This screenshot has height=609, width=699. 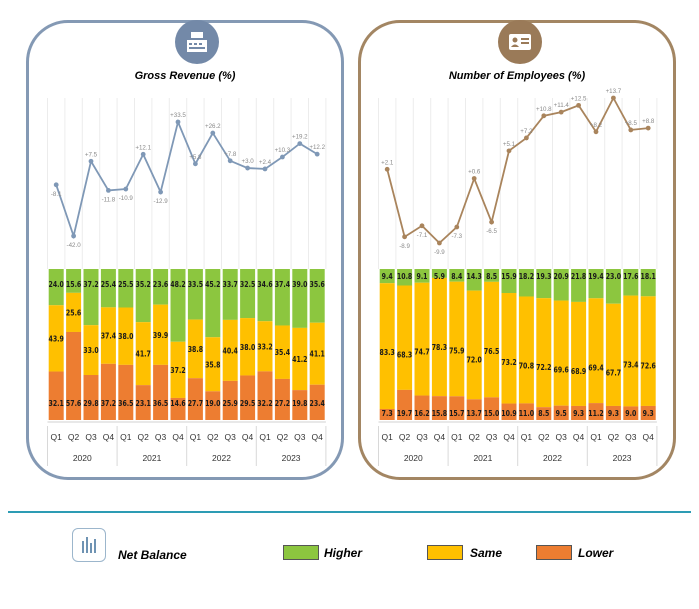 What do you see at coordinates (630, 276) in the screenshot?
I see `bar-value-label: 17.6` at bounding box center [630, 276].